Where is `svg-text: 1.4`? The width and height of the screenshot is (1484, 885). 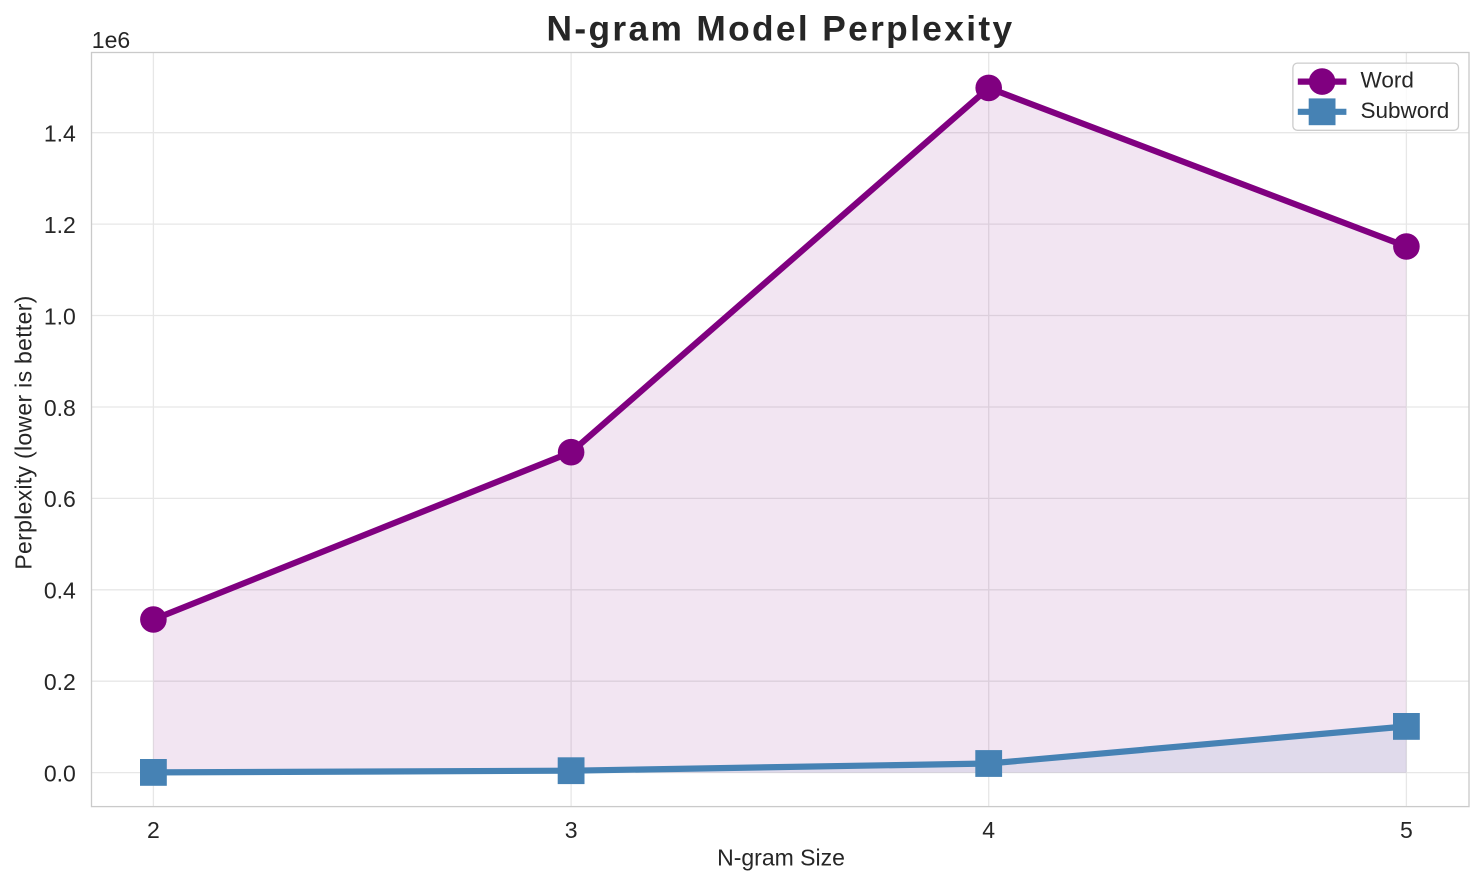
svg-text: 1.4 is located at coordinates (60, 134).